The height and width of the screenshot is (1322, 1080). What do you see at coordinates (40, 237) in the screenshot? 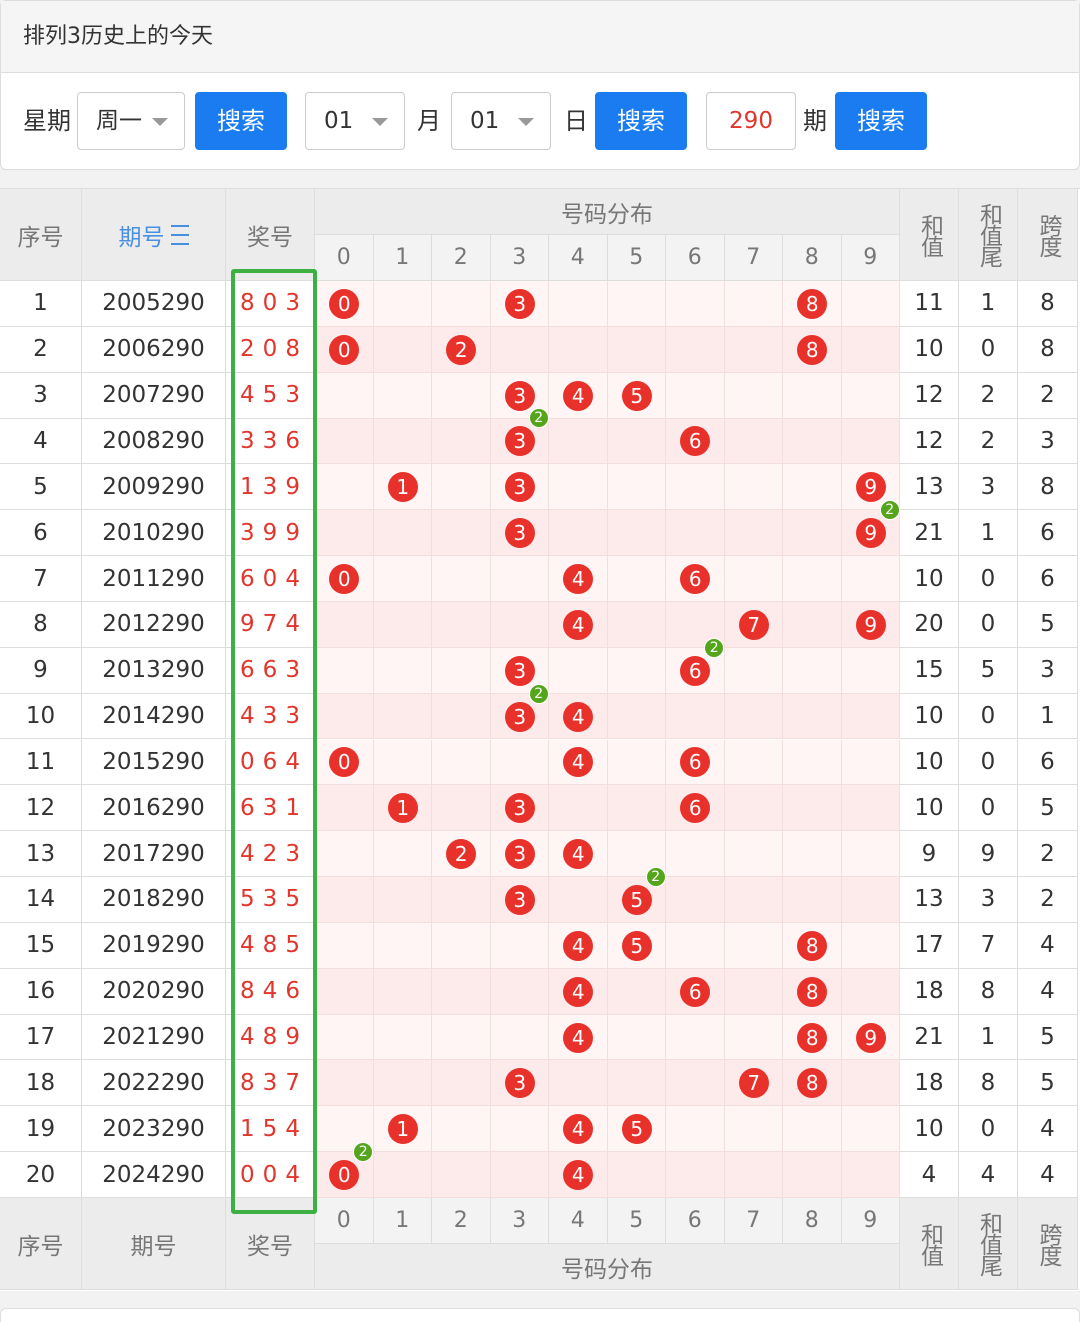
I see `header-text: 序号` at bounding box center [40, 237].